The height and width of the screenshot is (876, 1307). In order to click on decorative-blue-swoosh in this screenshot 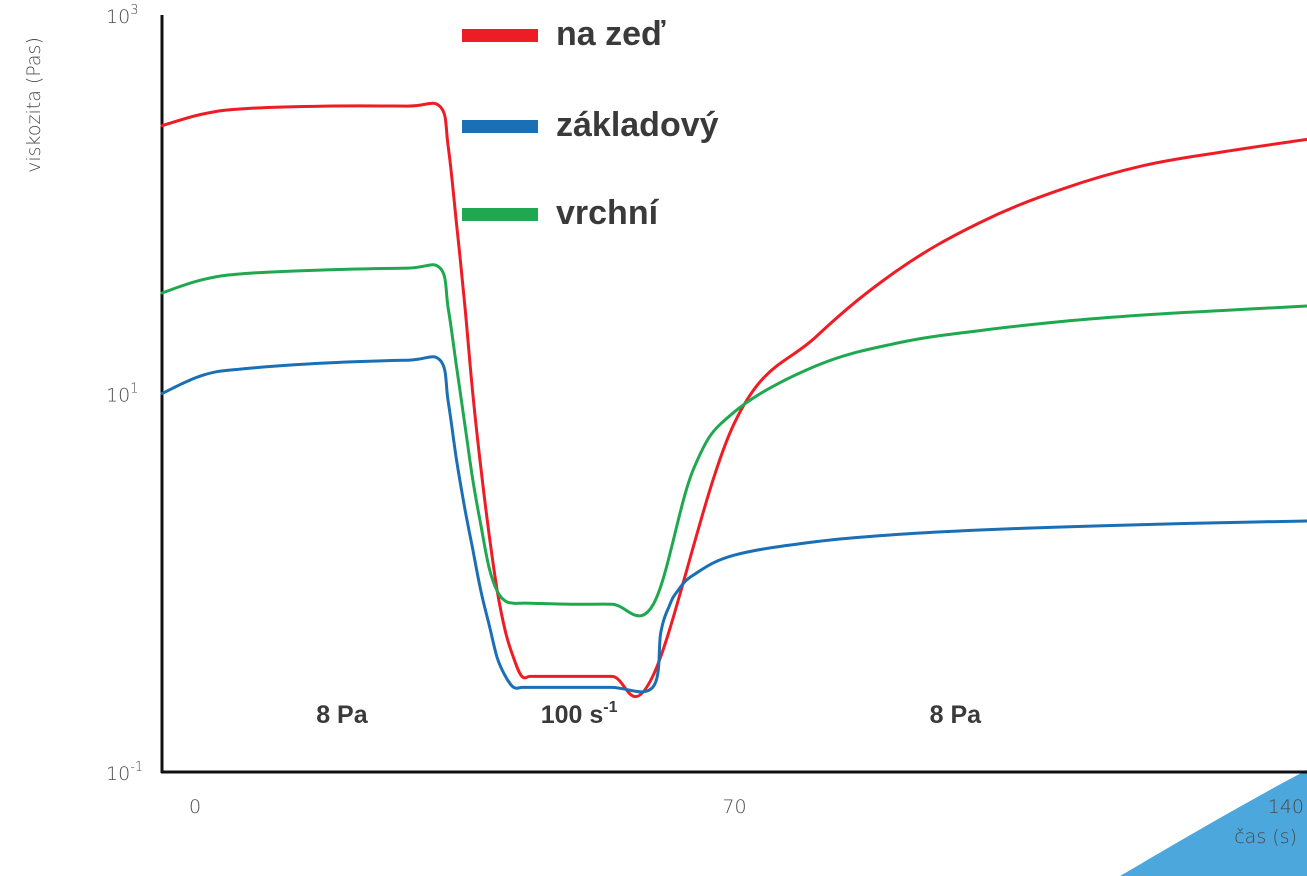, I will do `click(1213, 823)`.